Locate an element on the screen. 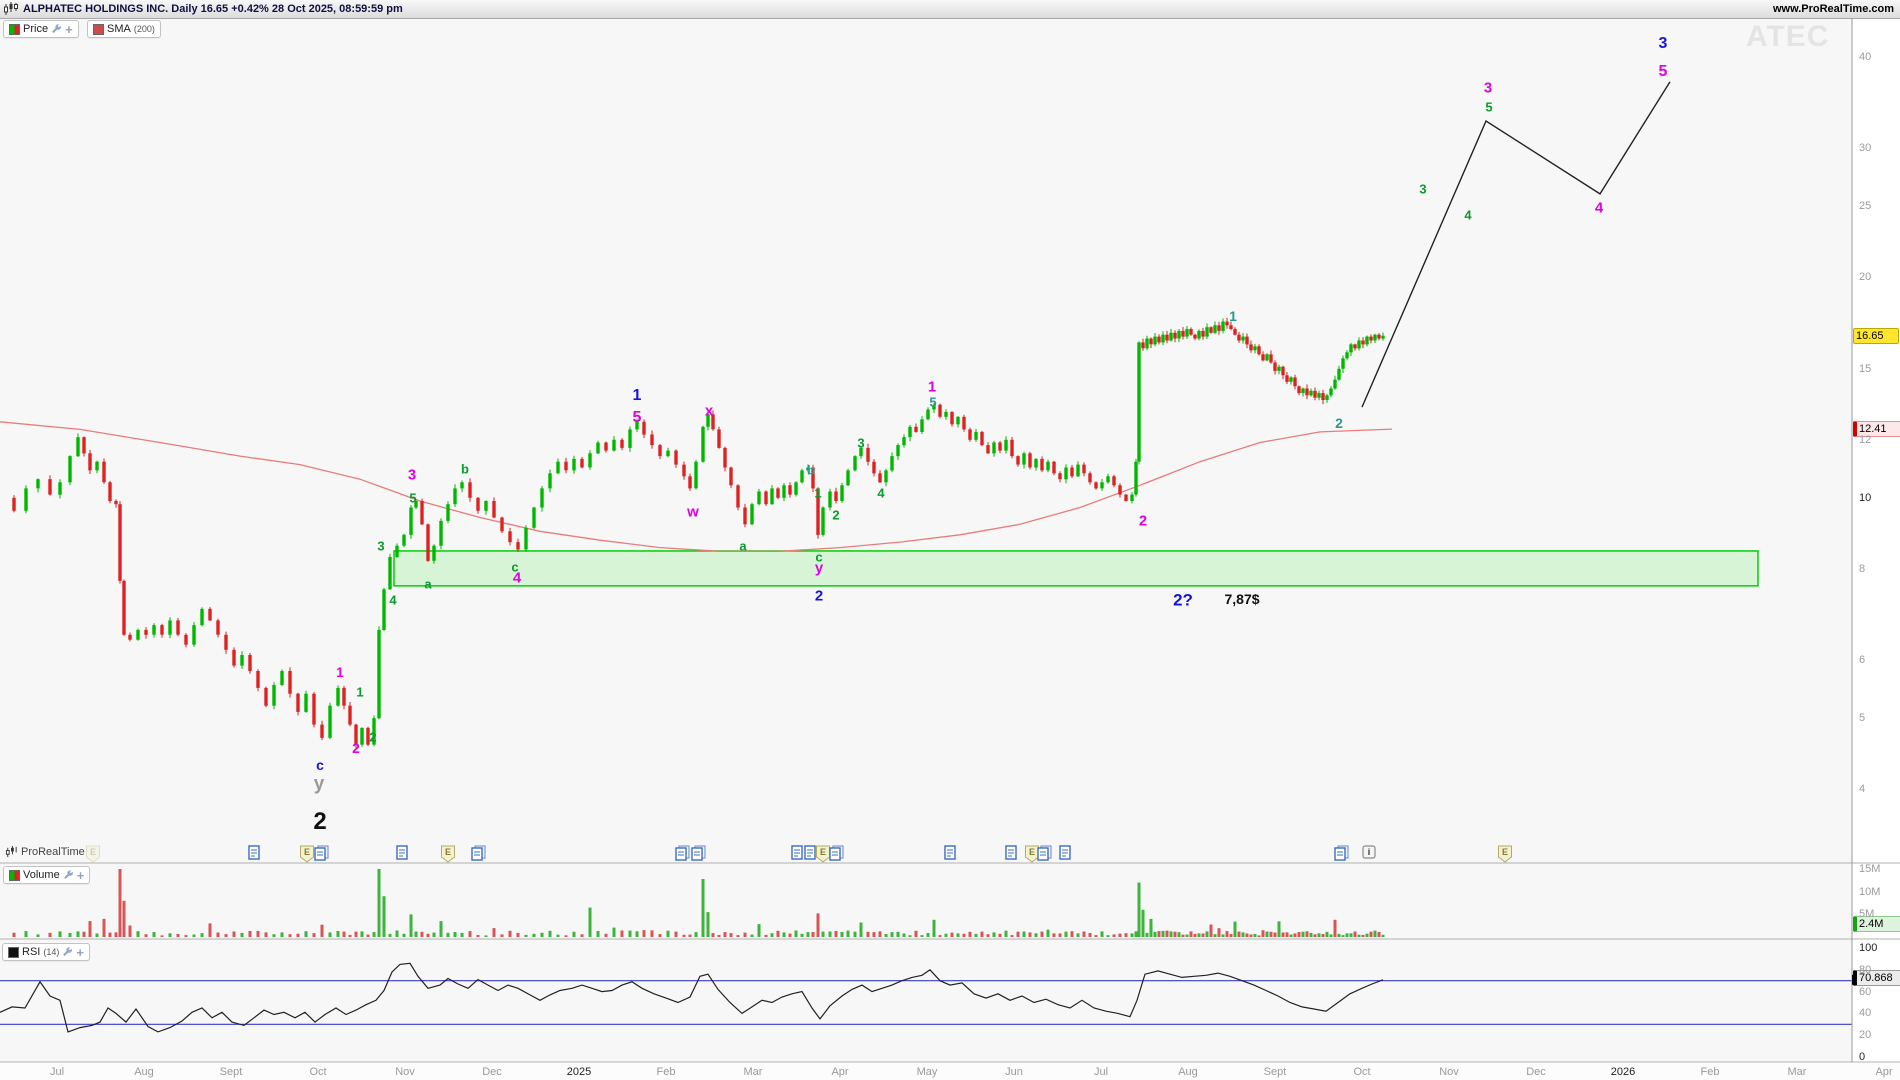 The width and height of the screenshot is (1900, 1080). prorealtime-brand: ProRealTime is located at coordinates (45, 851).